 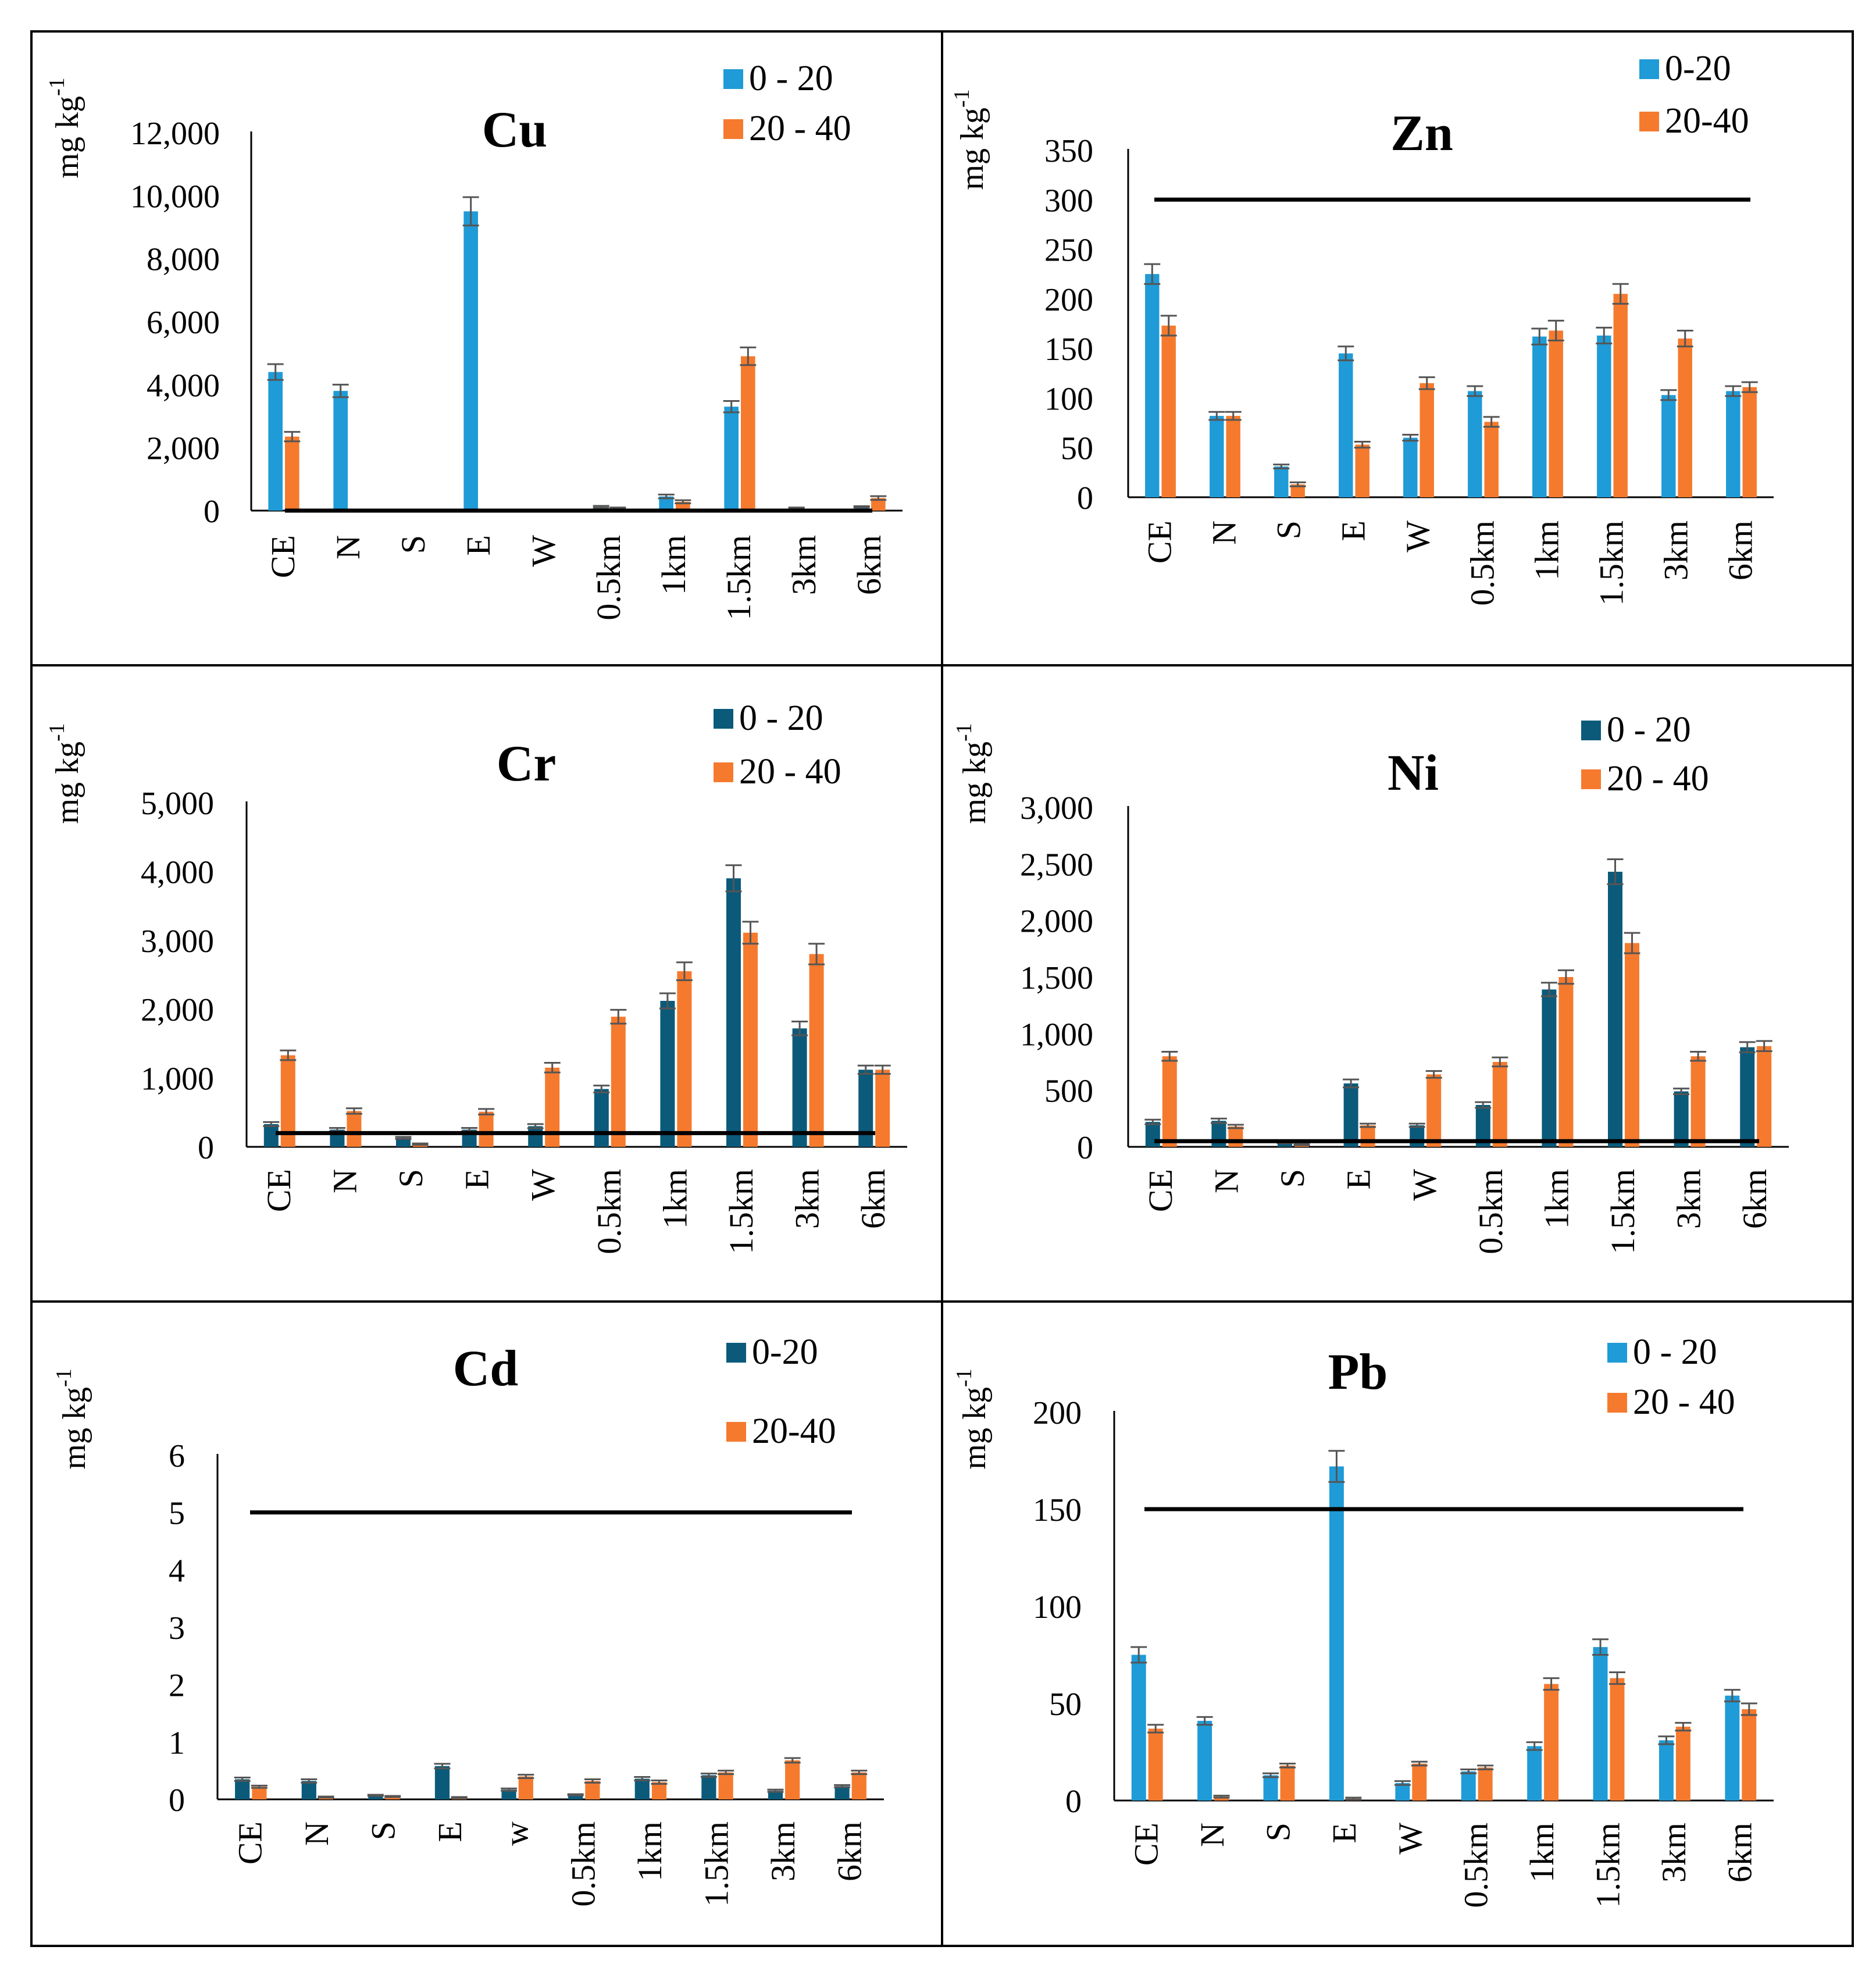 What do you see at coordinates (1068, 1092) in the screenshot?
I see `y-tick-label: 500` at bounding box center [1068, 1092].